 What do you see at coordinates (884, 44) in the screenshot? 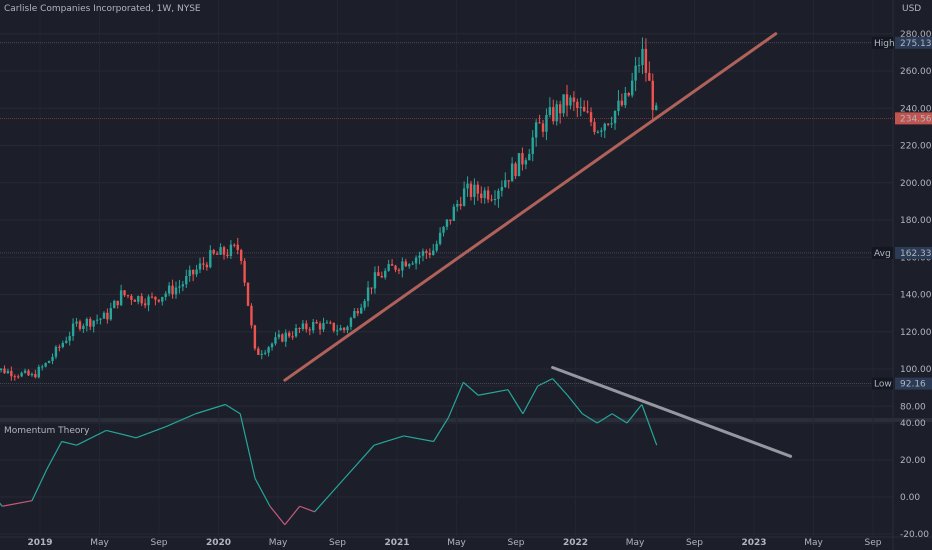
I see `high-marker-label: High` at bounding box center [884, 44].